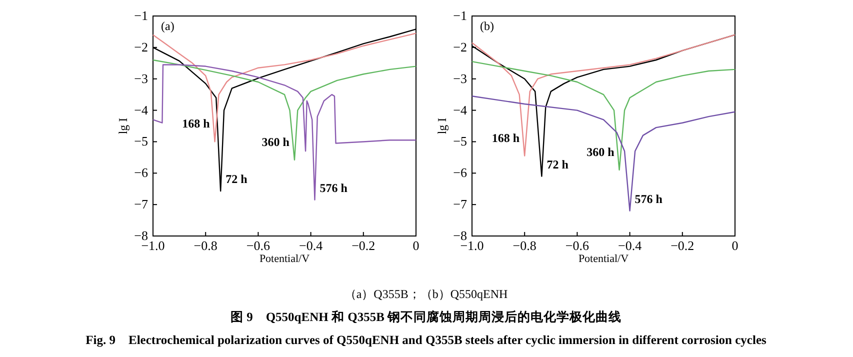 Image resolution: width=853 pixels, height=357 pixels. What do you see at coordinates (426, 340) in the screenshot?
I see `caption: Fig. 9 Electrochemical polarization curves of Q550qENH and Q355B steels after cyclic immersion in different corrosion cycles` at bounding box center [426, 340].